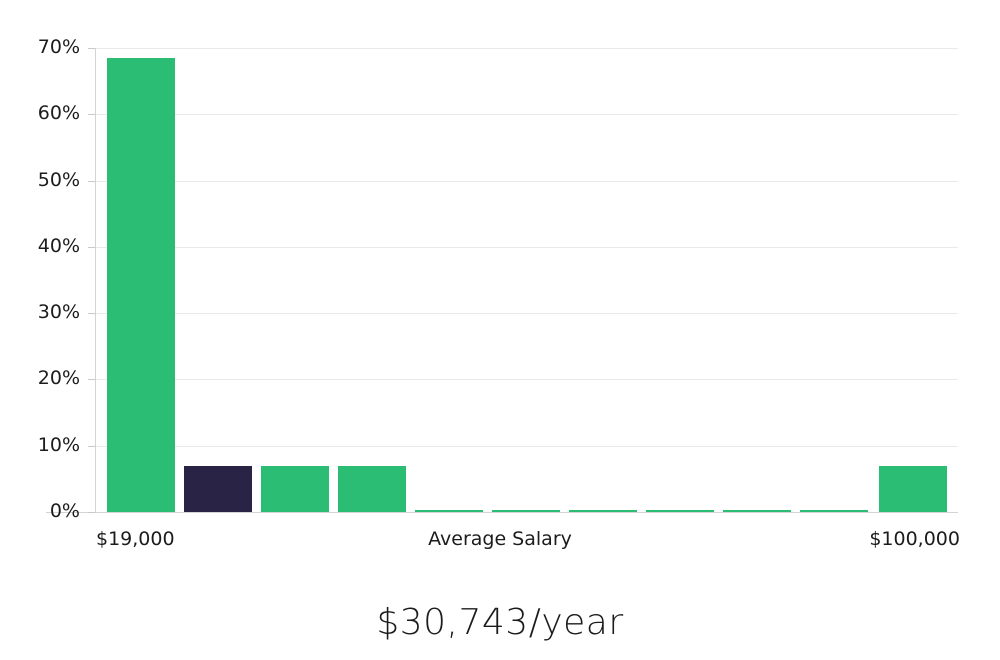 The height and width of the screenshot is (660, 1000). What do you see at coordinates (500, 622) in the screenshot?
I see `average-salary-caption: $30,743/year` at bounding box center [500, 622].